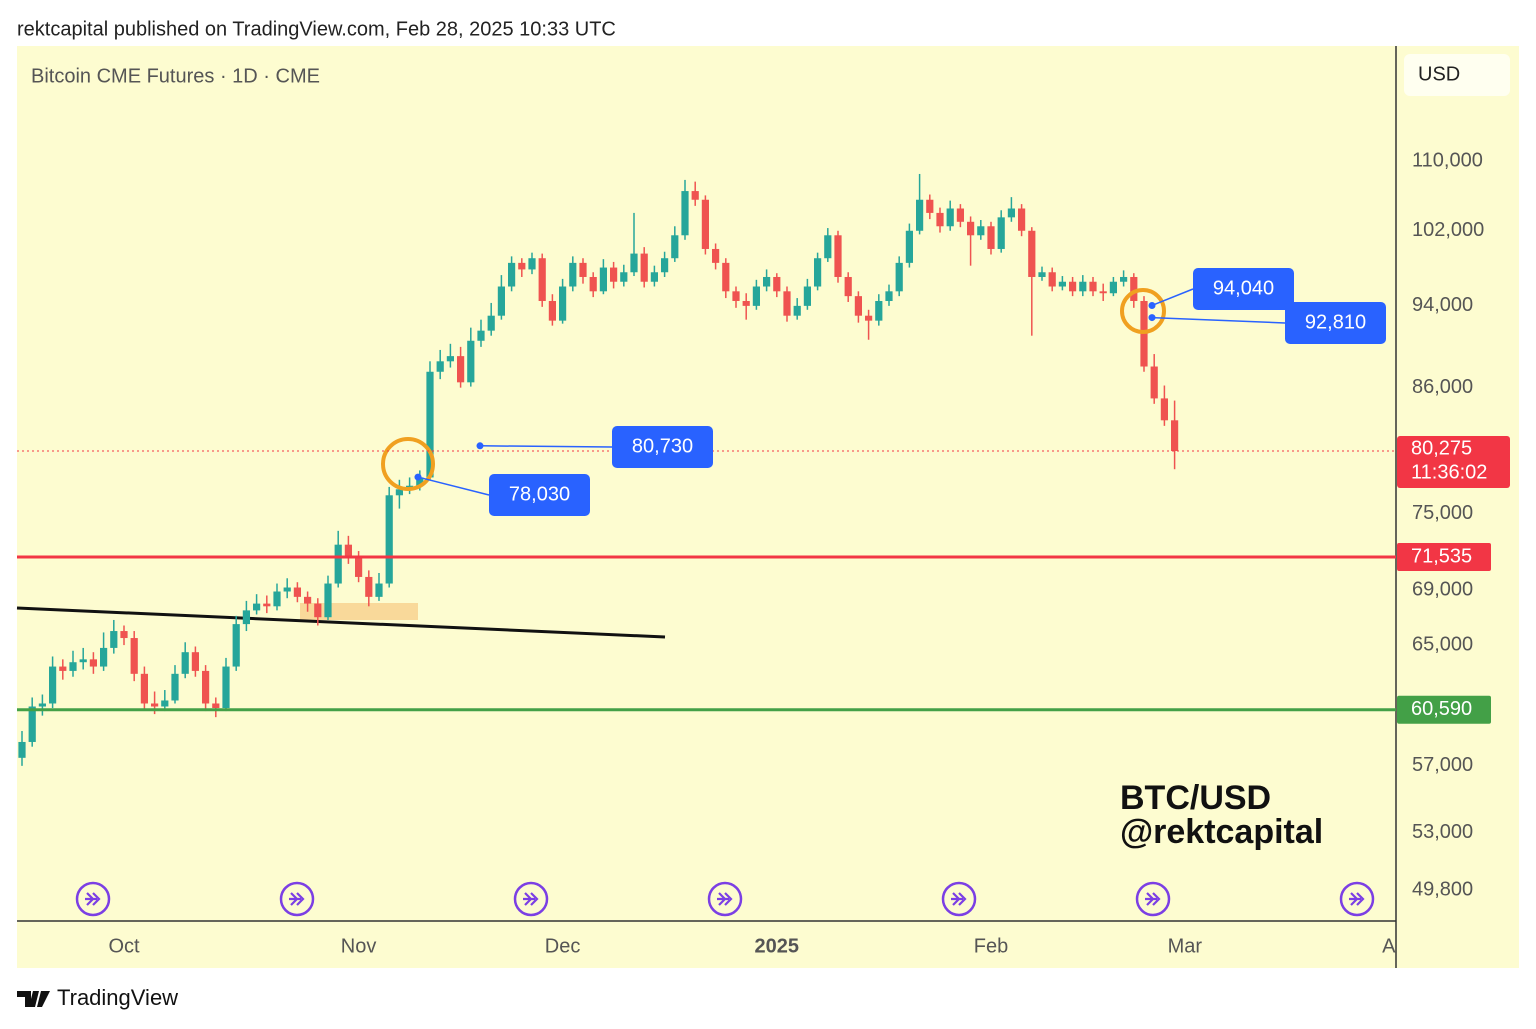  What do you see at coordinates (341, 622) in the screenshot?
I see `trendline` at bounding box center [341, 622].